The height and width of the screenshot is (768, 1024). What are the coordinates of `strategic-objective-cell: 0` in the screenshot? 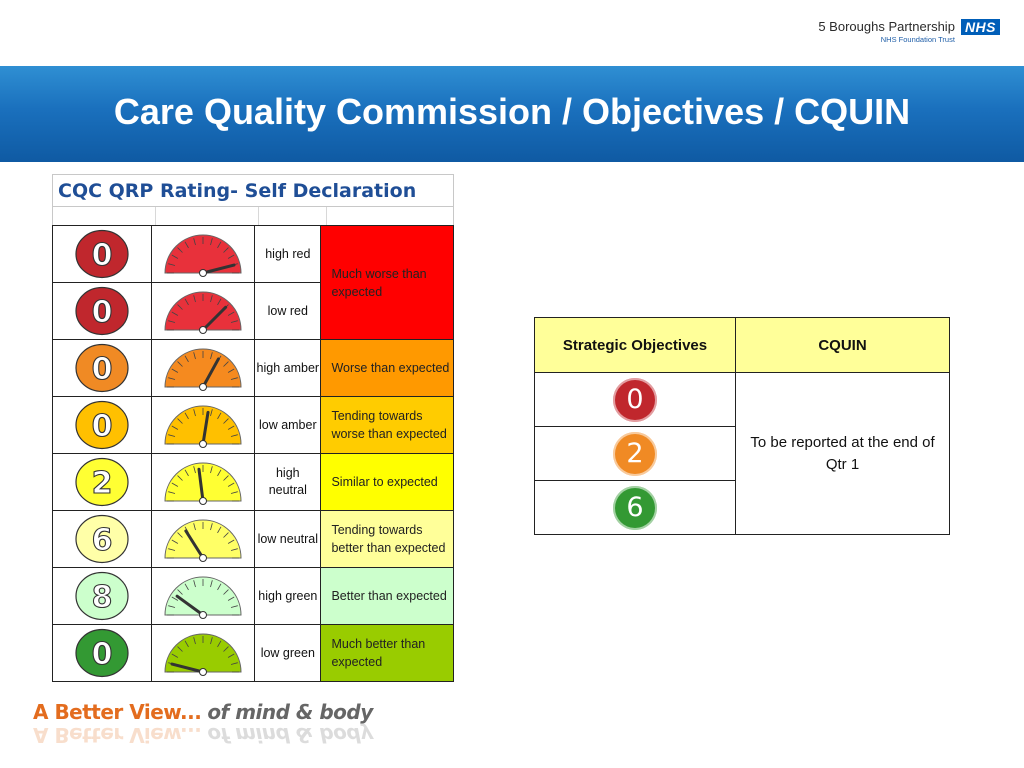 It's located at (635, 399).